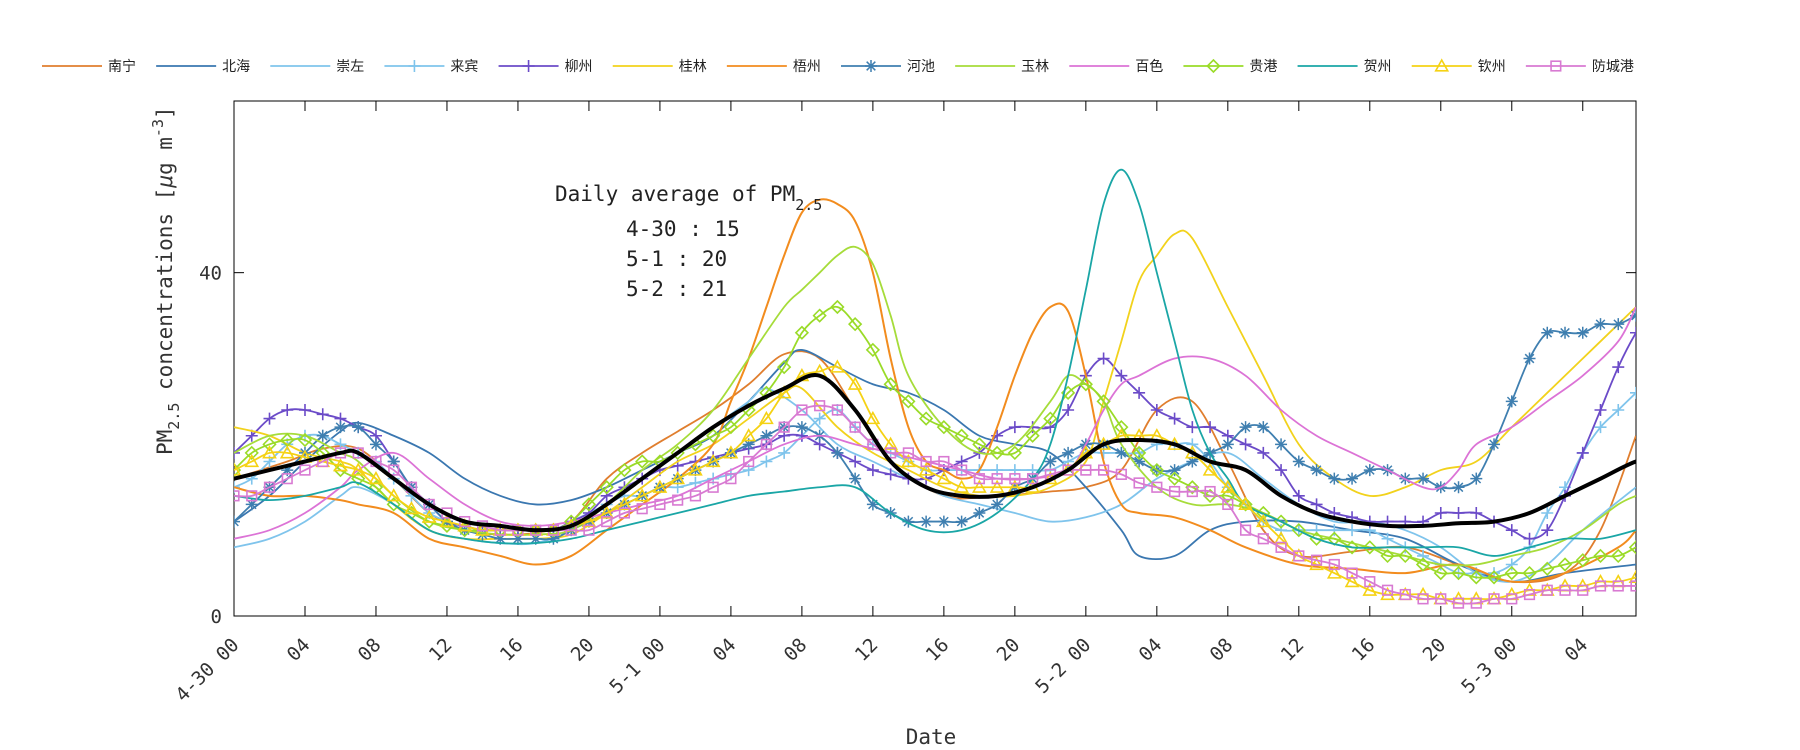  Describe the element at coordinates (773, 67) in the screenshot. I see `legend-item: 梧州` at that location.